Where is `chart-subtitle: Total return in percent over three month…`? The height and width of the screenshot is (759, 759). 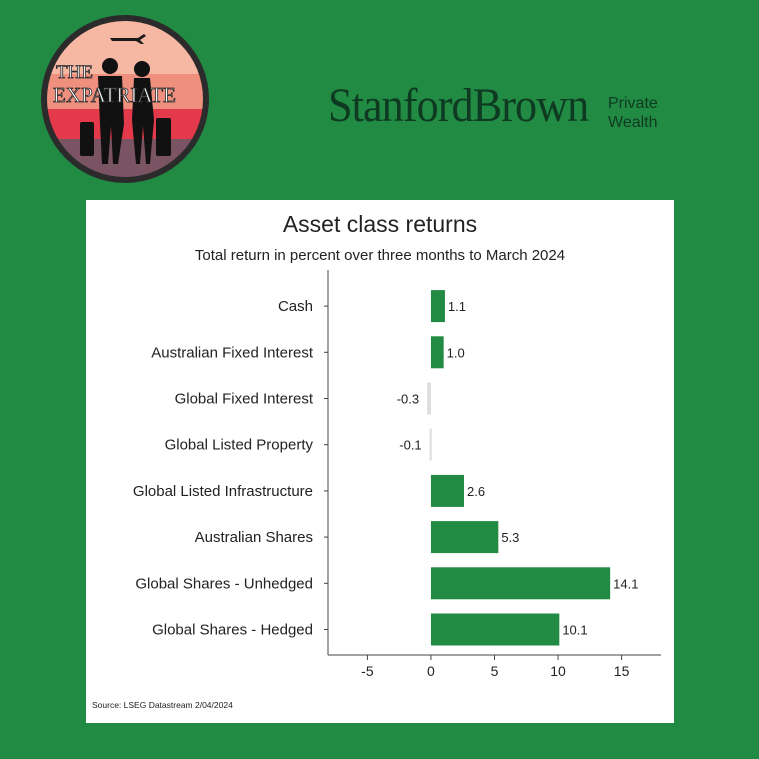
chart-subtitle: Total return in percent over three month… is located at coordinates (380, 255).